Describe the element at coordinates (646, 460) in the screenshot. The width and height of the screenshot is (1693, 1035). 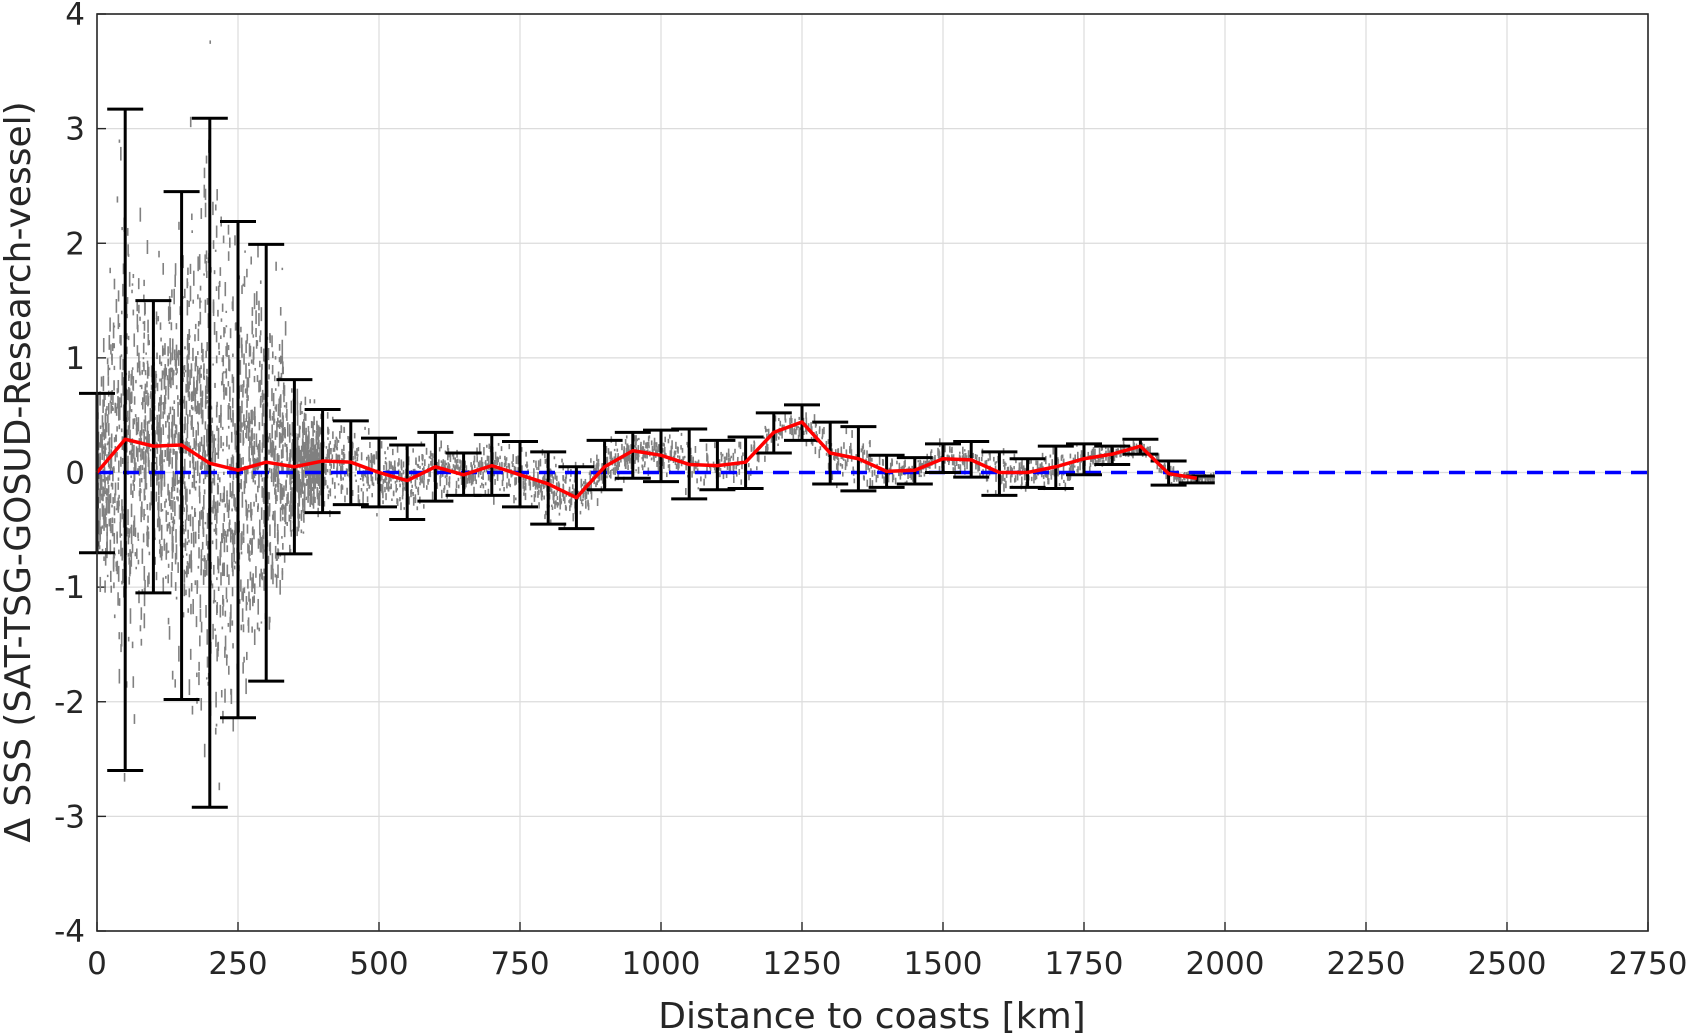
I see `mean-line` at that location.